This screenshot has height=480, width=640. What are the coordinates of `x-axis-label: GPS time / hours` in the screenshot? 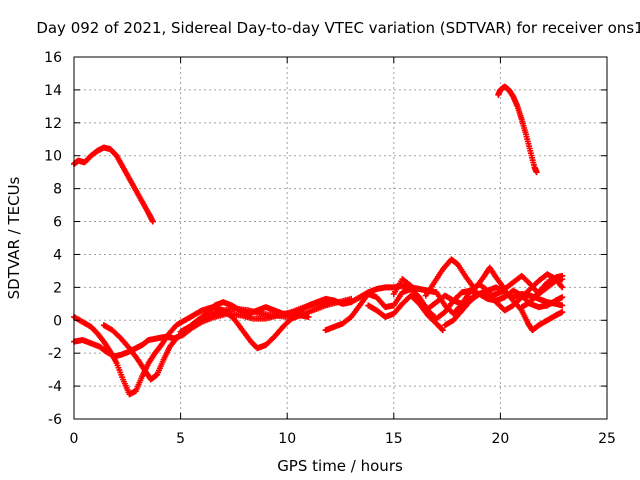 It's located at (340, 466).